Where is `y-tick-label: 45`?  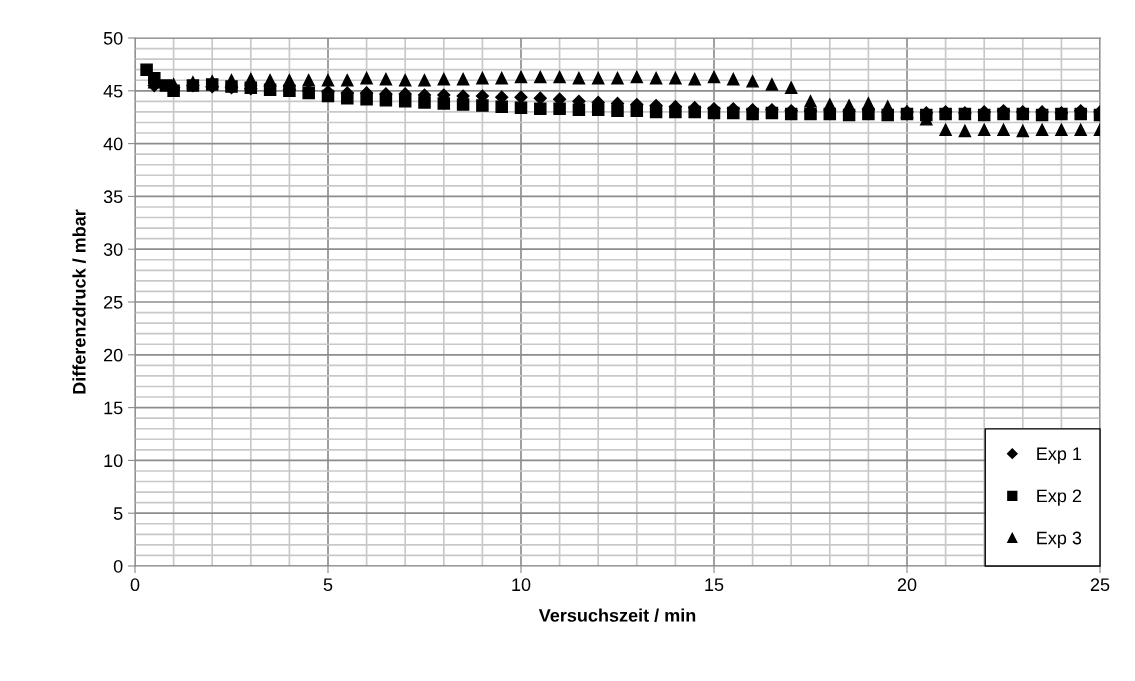
y-tick-label: 45 is located at coordinates (113, 91).